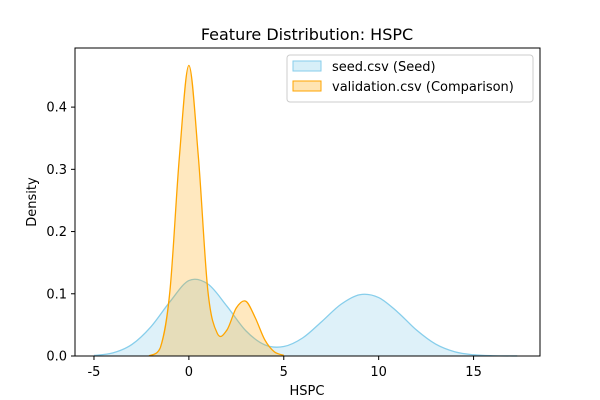 The height and width of the screenshot is (400, 600). I want to click on y-tick-label: 0.3, so click(56, 170).